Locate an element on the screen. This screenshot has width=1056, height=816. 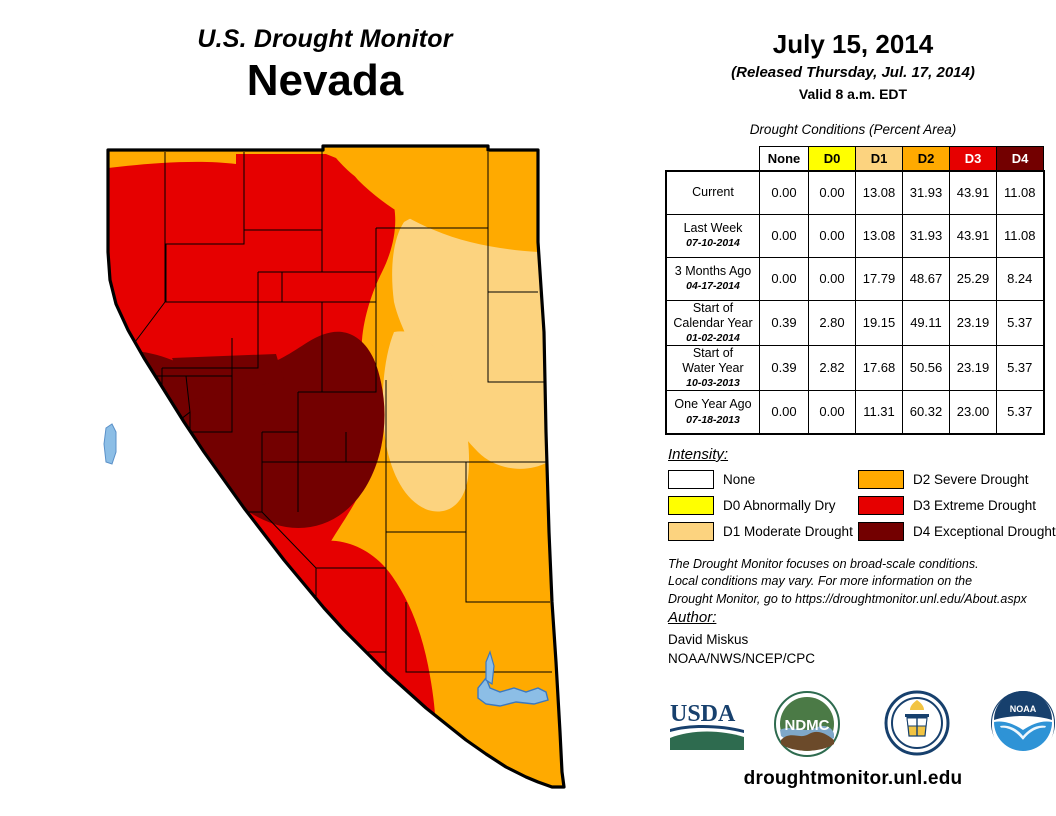
map-title-block: U.S. Drought Monitor Nevada is located at coordinates (325, 66).